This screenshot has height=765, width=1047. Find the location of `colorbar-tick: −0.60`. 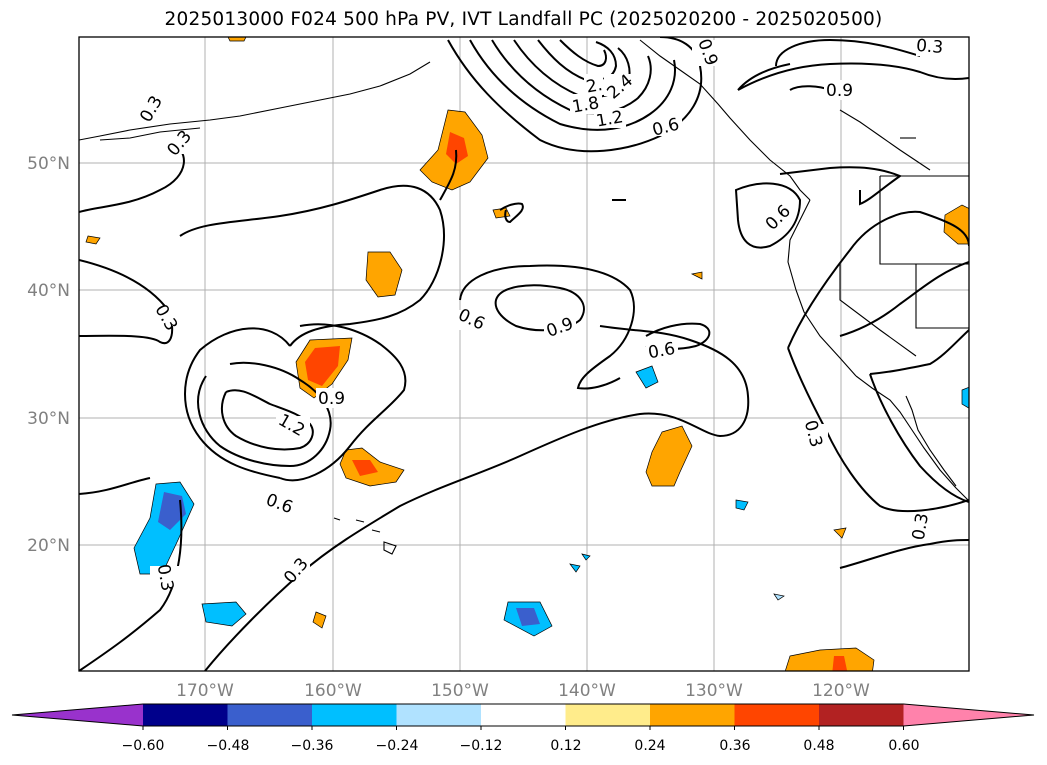

colorbar-tick: −0.60 is located at coordinates (143, 746).